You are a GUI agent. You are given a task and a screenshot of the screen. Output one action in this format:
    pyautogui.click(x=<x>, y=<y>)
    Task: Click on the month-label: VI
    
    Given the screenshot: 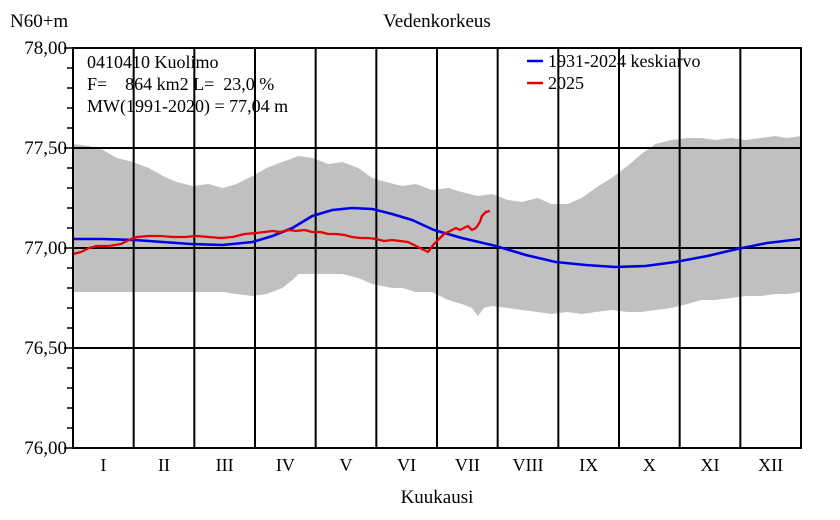 What is the action you would take?
    pyautogui.click(x=406, y=465)
    